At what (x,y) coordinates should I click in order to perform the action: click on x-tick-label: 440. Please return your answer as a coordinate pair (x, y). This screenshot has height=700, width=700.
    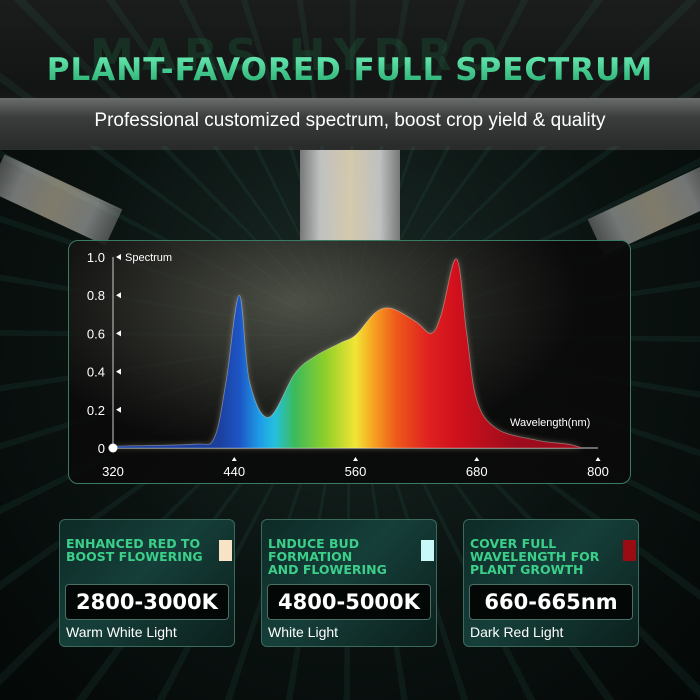
    Looking at the image, I should click on (234, 471).